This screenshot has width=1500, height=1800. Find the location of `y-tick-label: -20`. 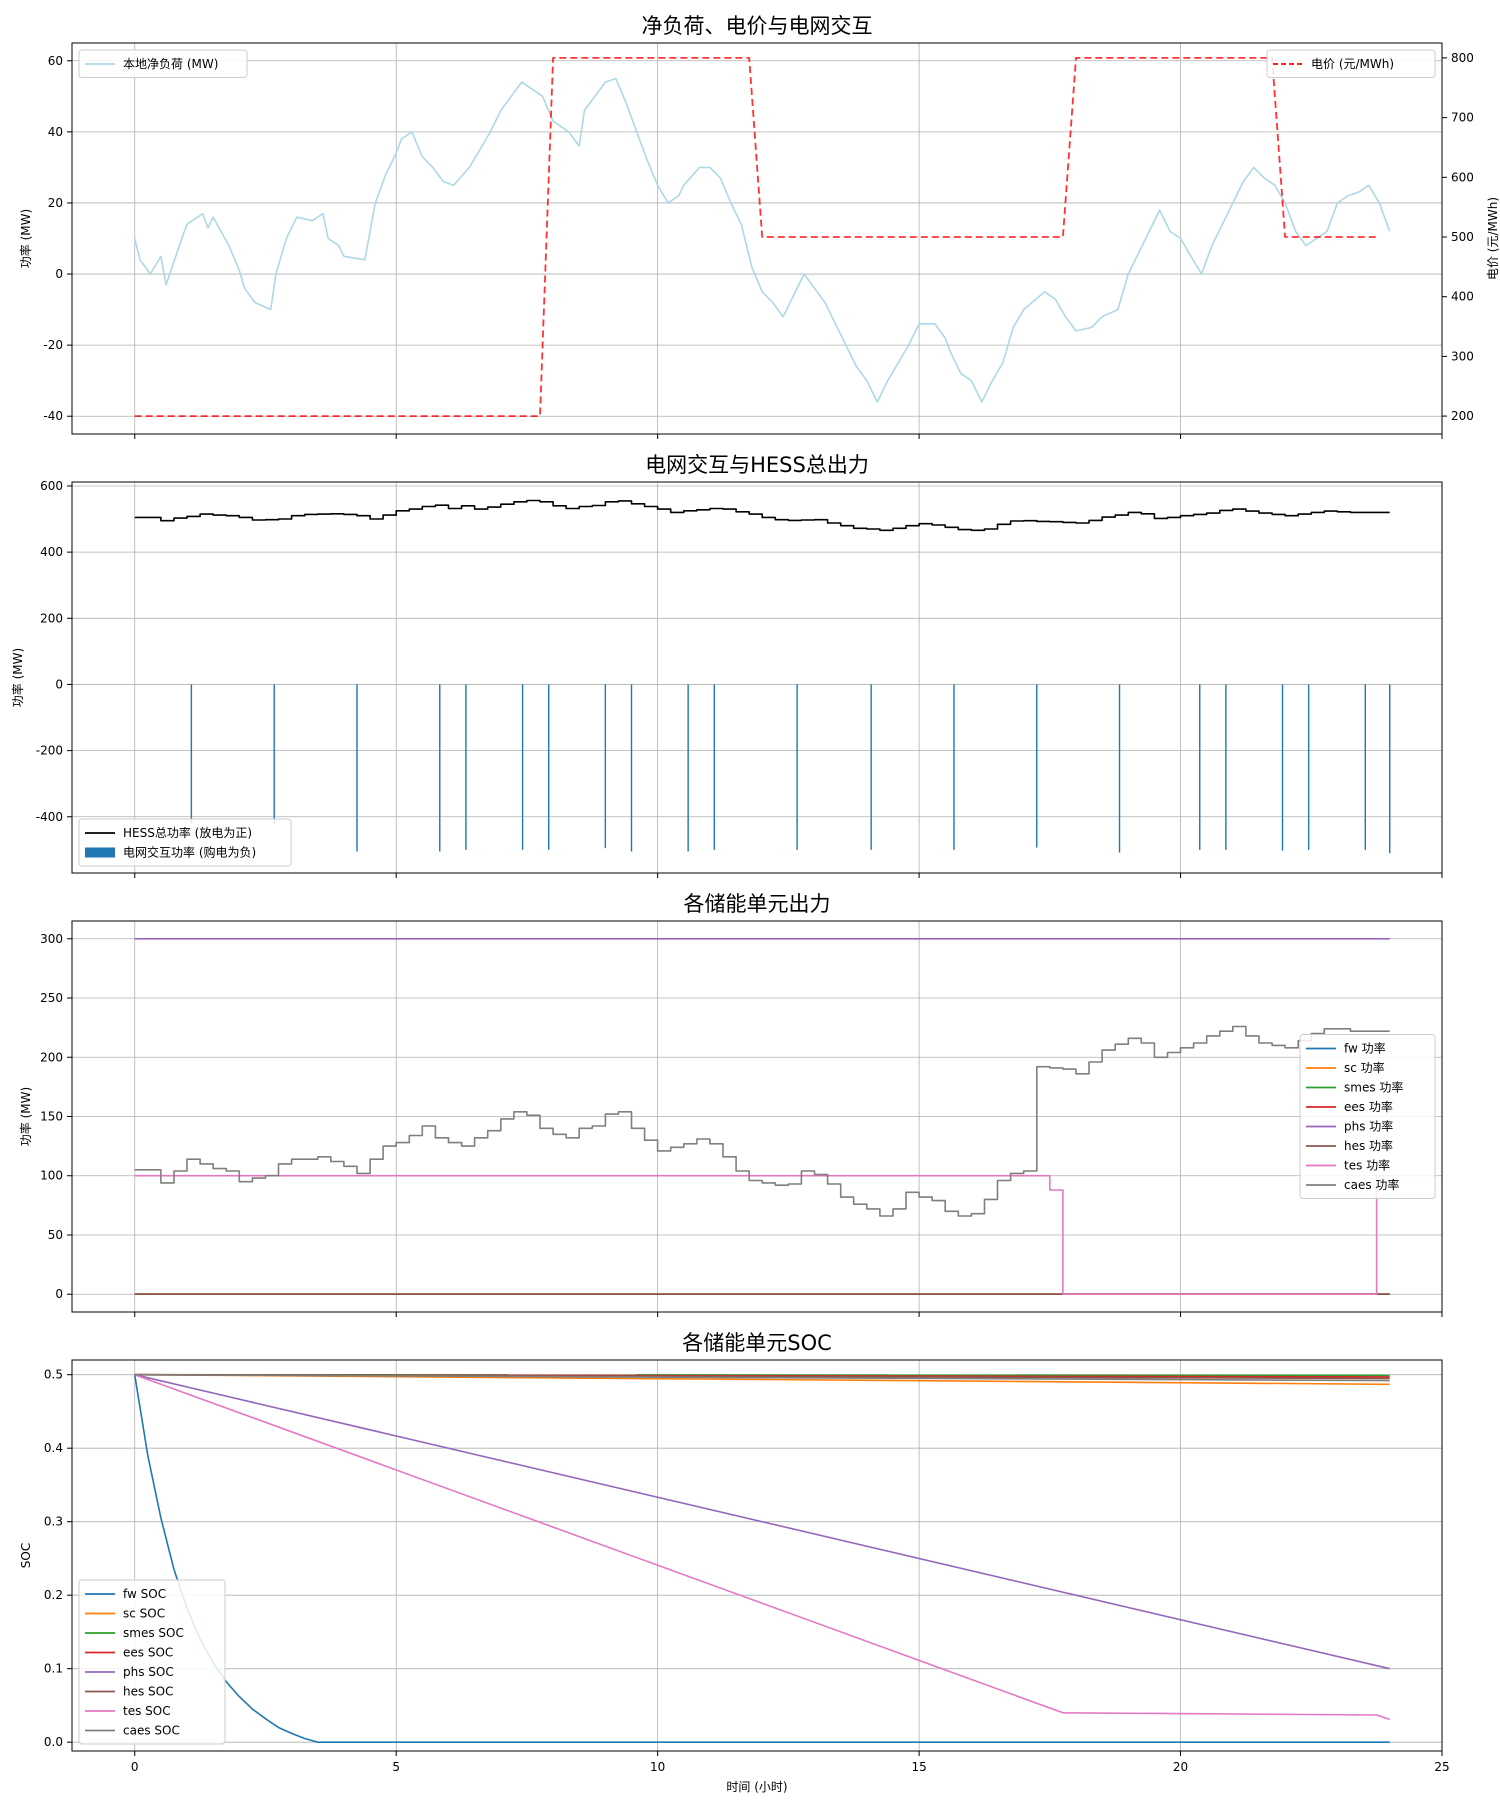

y-tick-label: -20 is located at coordinates (53, 345).